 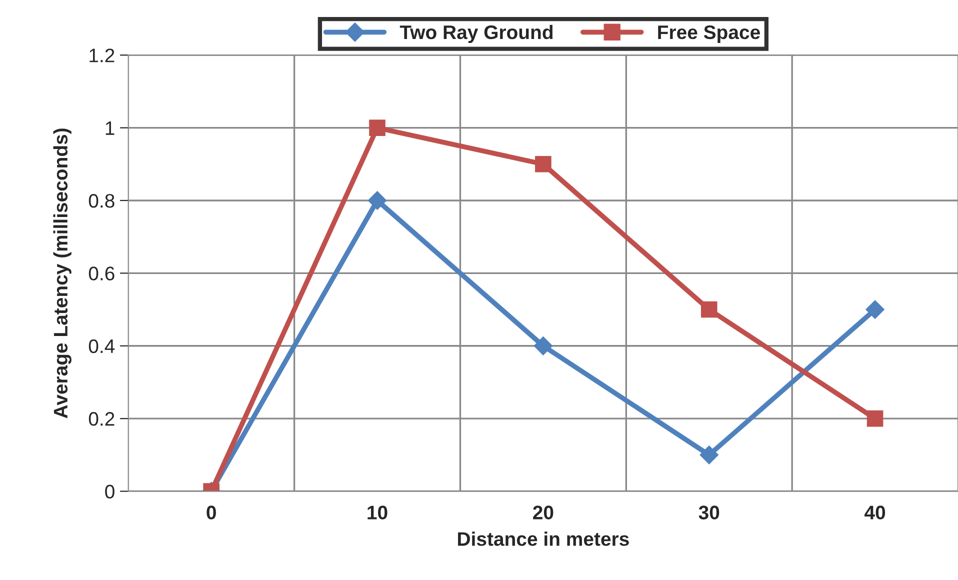 What do you see at coordinates (378, 513) in the screenshot?
I see `x-tick-label: 10` at bounding box center [378, 513].